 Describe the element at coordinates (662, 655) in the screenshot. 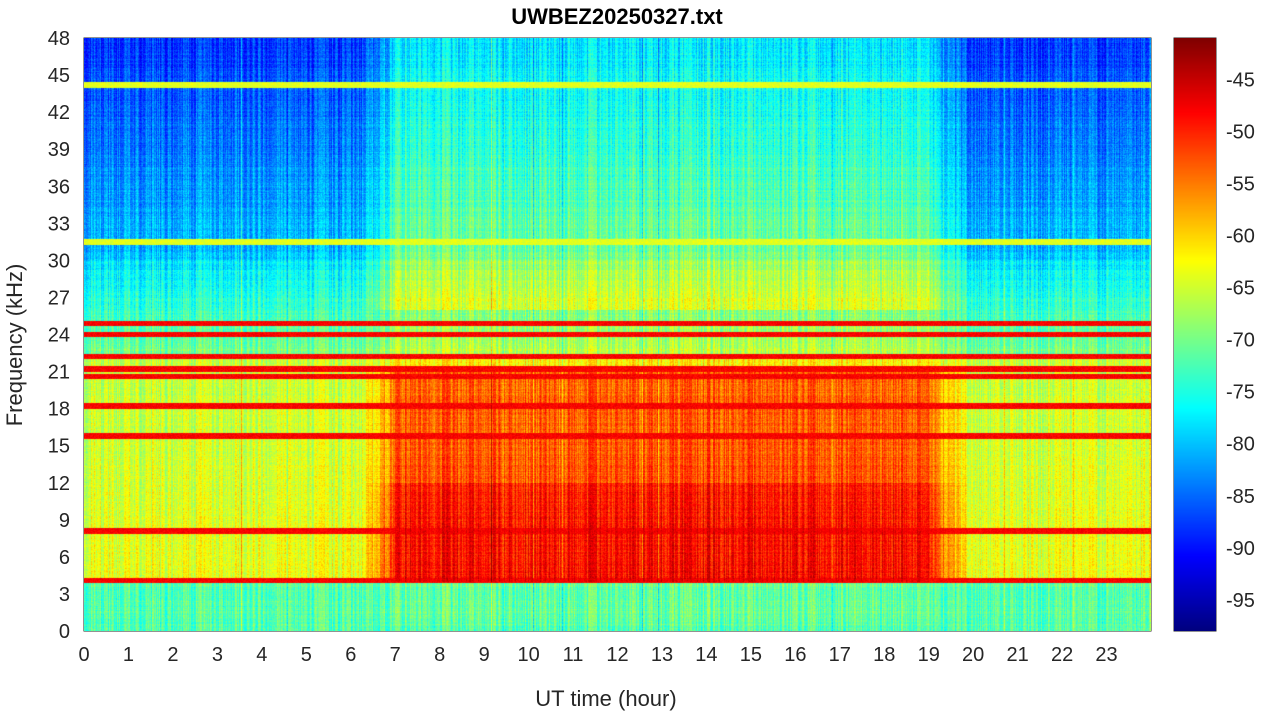

I see `x-tick-label: 13` at that location.